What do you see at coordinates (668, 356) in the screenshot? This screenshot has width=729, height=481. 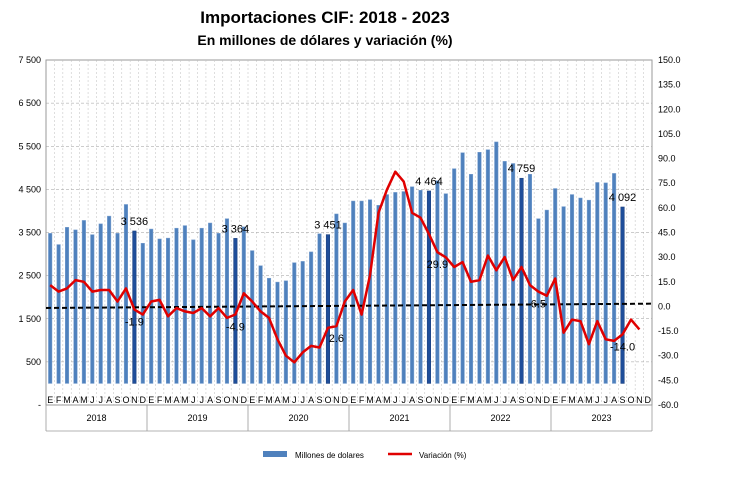 I see `right-axis-tick-label: -30.0` at bounding box center [668, 356].